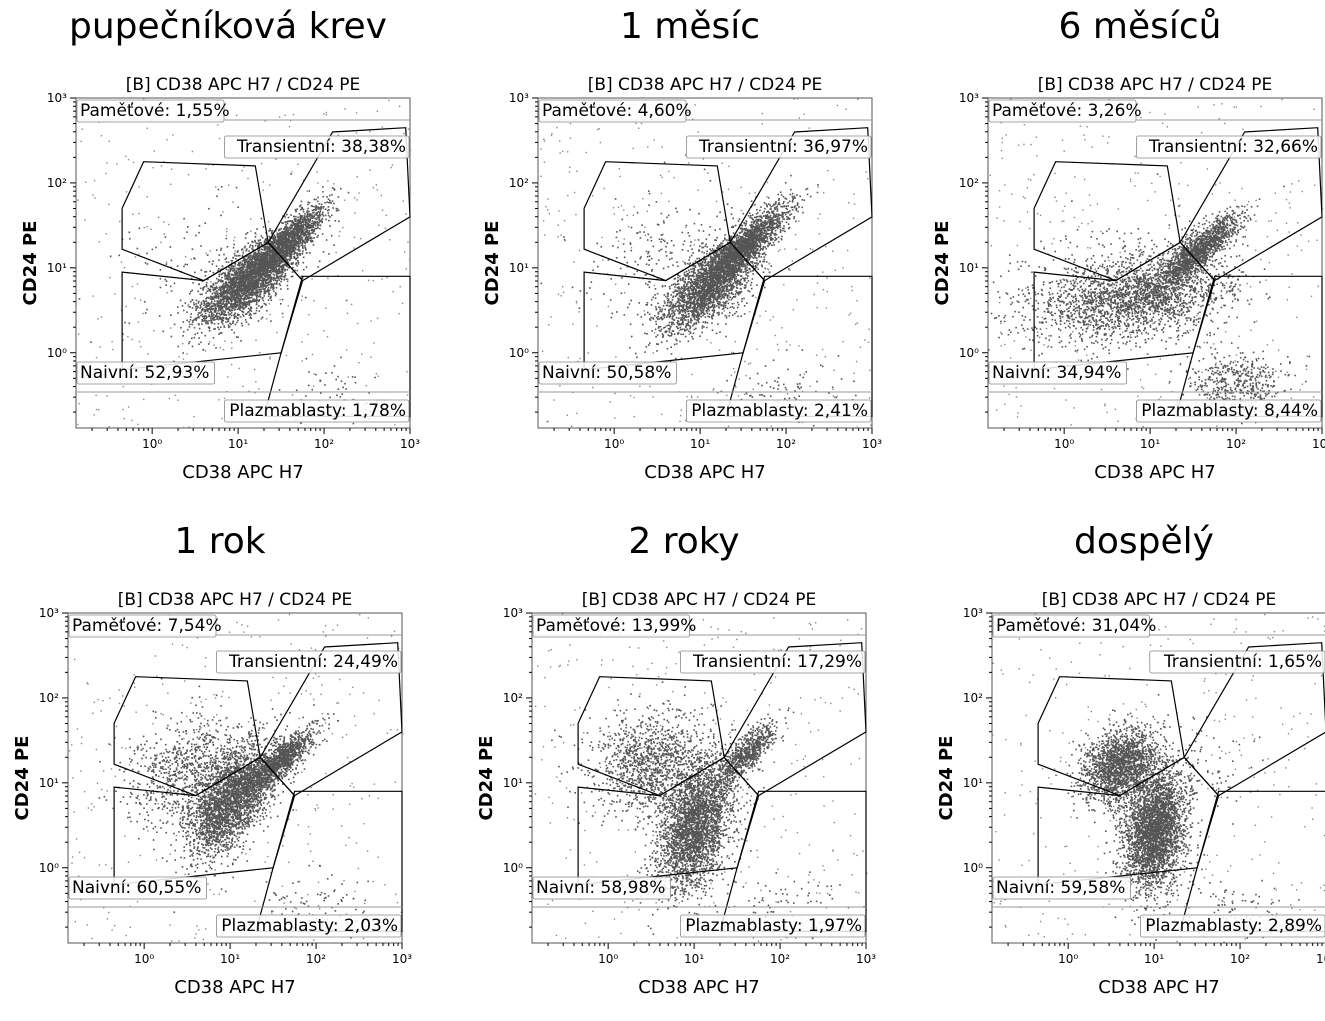 The width and height of the screenshot is (1325, 1021). I want to click on panel-title: 6 měsíců, so click(1122, 26).